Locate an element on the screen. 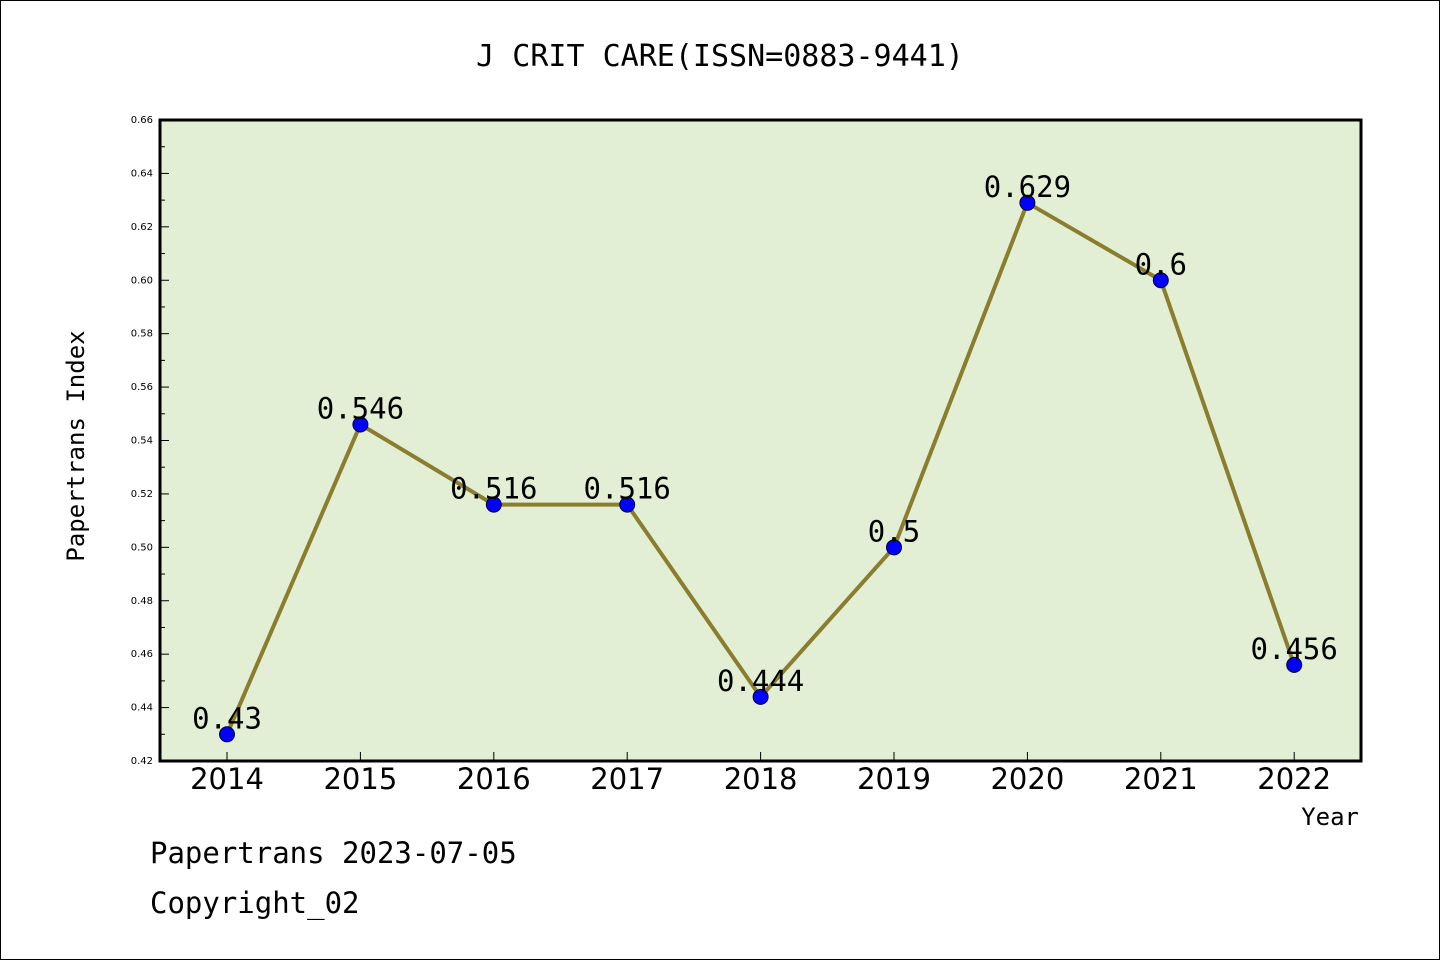  x-tick-label: 2021 is located at coordinates (1161, 779).